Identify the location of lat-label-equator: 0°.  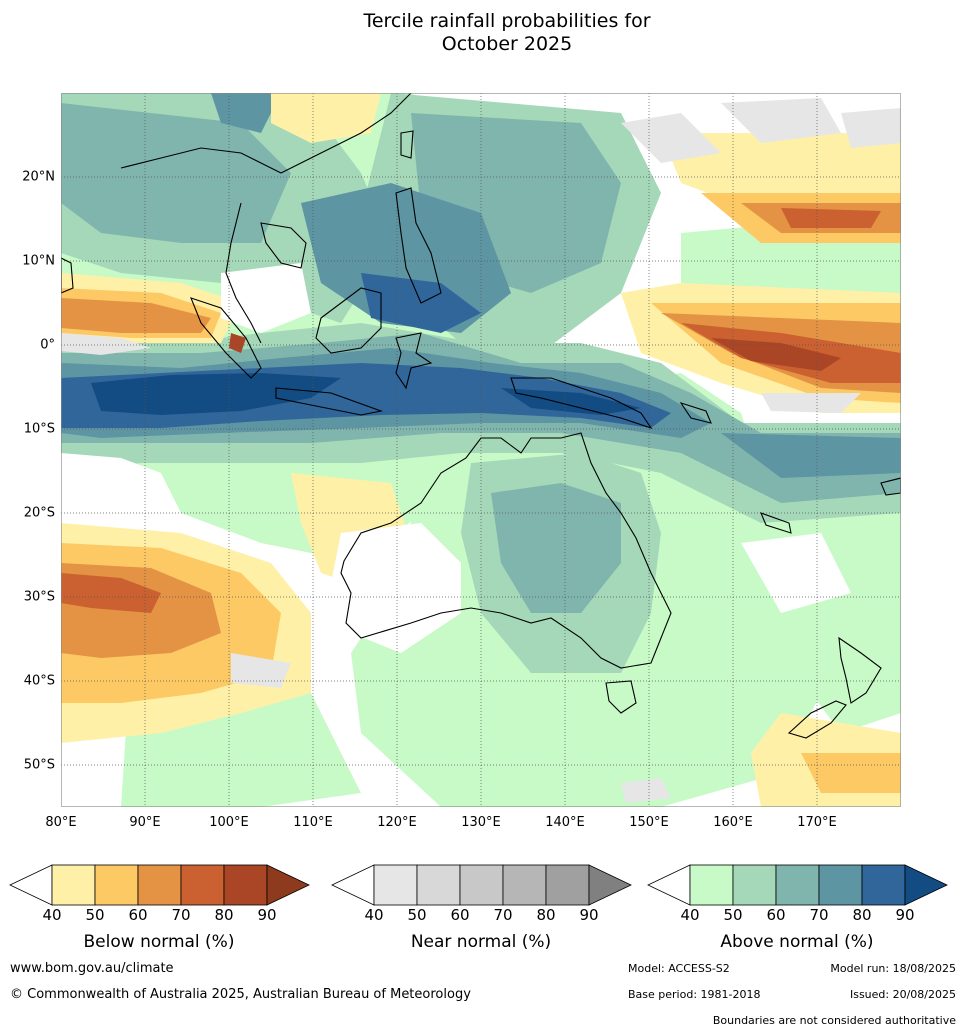
(47, 345).